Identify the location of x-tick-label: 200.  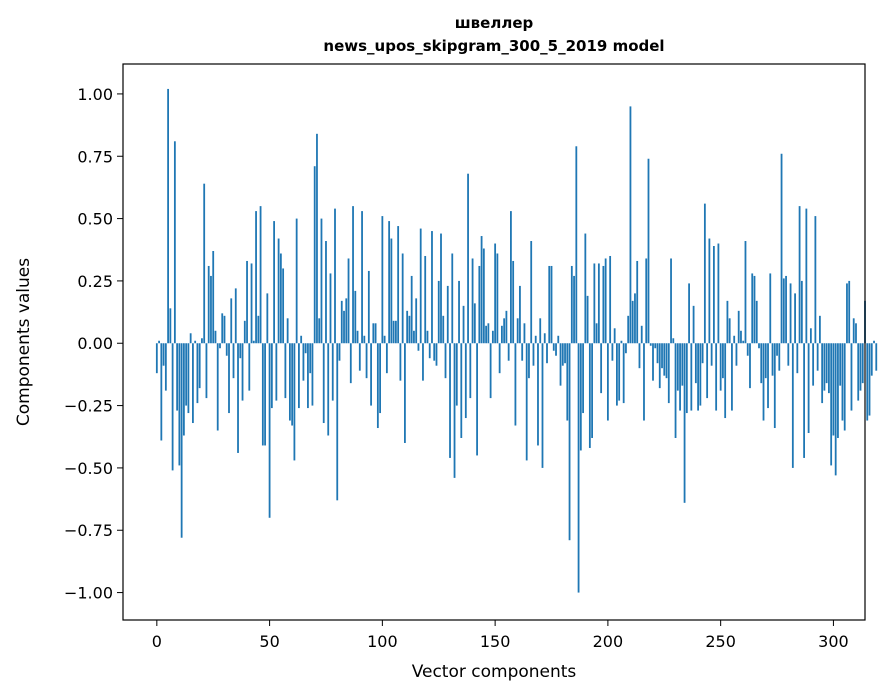
(608, 641).